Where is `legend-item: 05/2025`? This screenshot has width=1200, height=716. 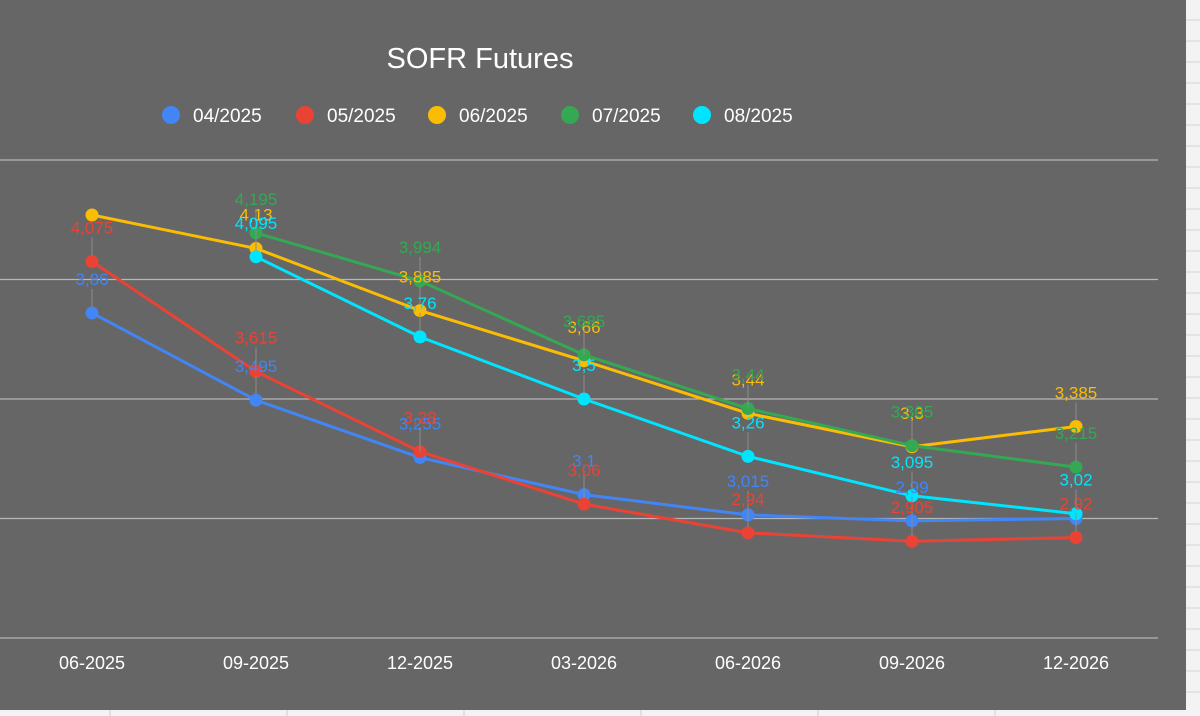 legend-item: 05/2025 is located at coordinates (346, 116).